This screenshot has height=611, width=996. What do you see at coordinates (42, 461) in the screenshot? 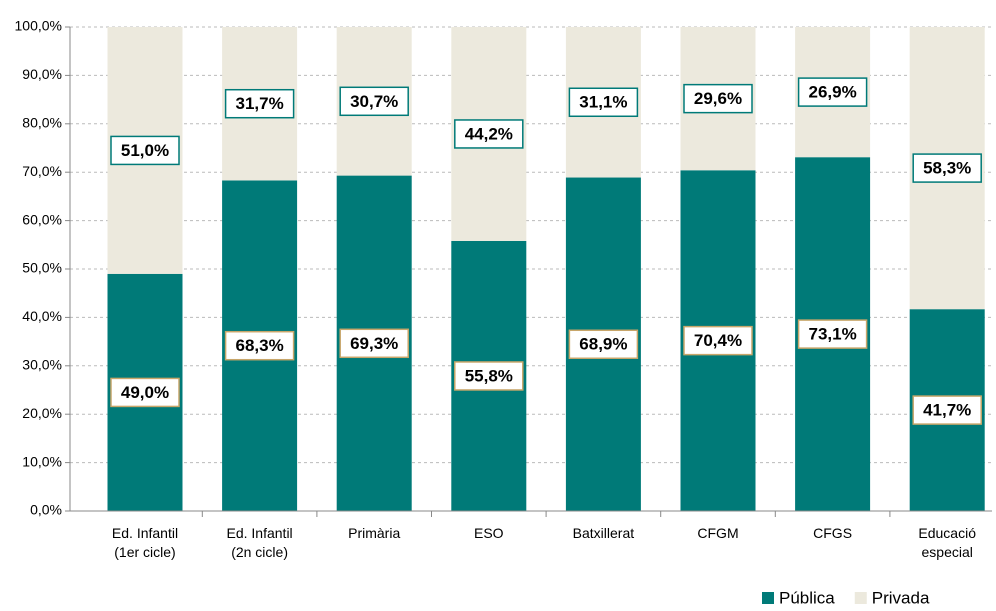
I see `y-tick-label: 10,0%` at bounding box center [42, 461].